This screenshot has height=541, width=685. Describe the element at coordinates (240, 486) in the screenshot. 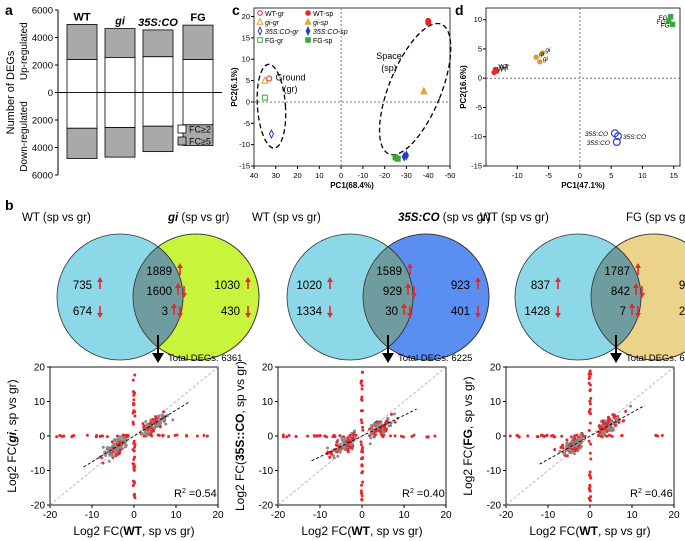

I see `y-title-prefix: Log2 FC(` at that location.